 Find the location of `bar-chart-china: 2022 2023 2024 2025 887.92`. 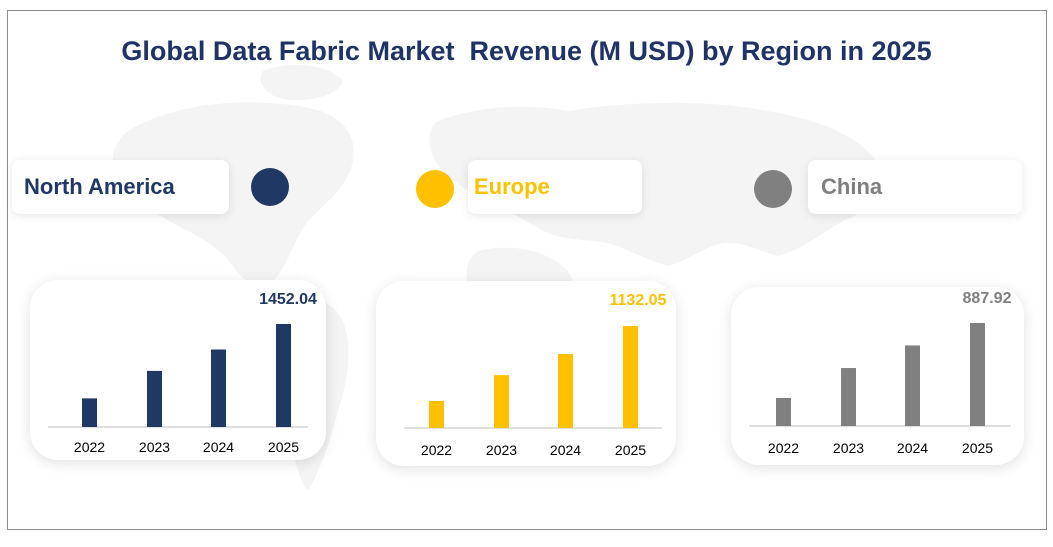

bar-chart-china: 2022 2023 2024 2025 887.92 is located at coordinates (880, 373).